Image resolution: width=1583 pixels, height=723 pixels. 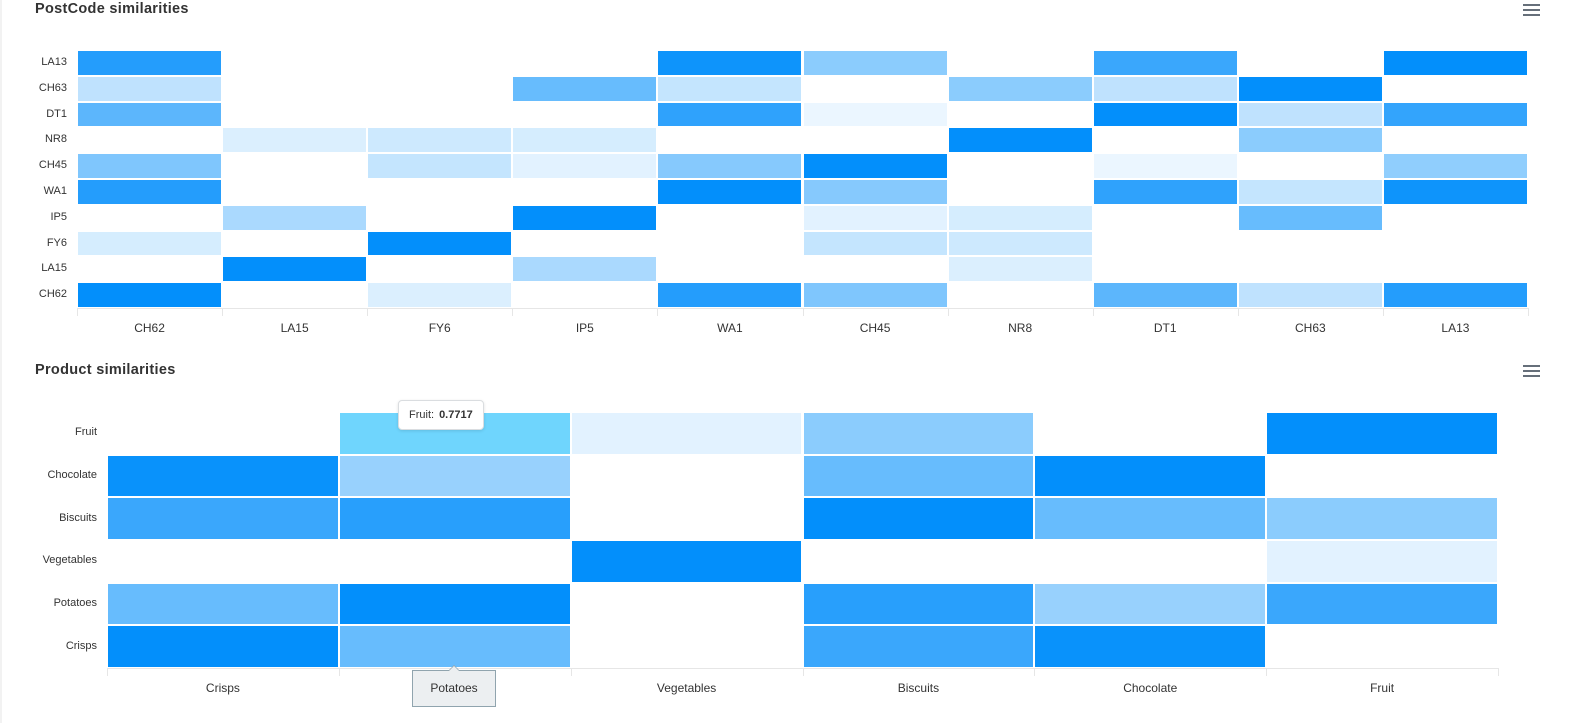 What do you see at coordinates (1531, 11) in the screenshot?
I see `hamburger-menu-icon` at bounding box center [1531, 11].